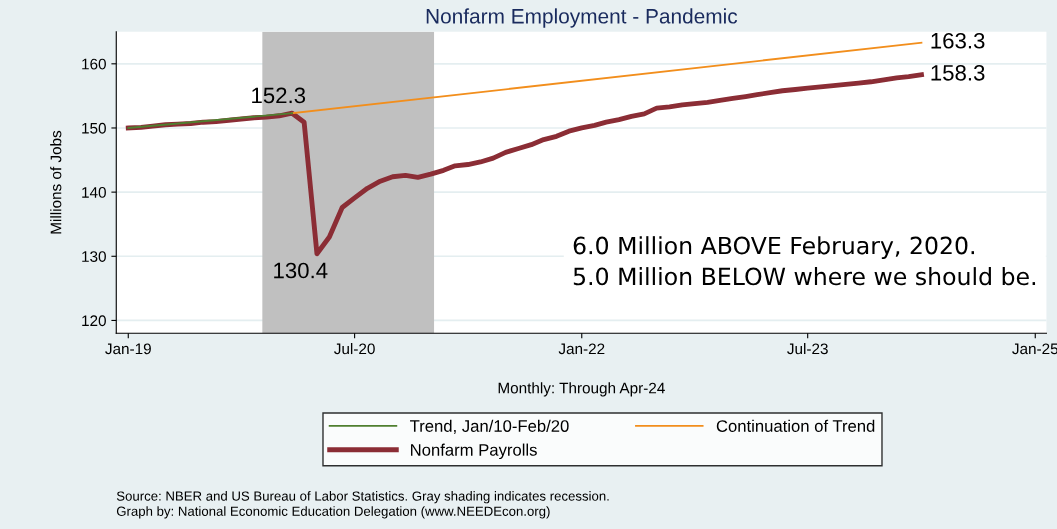 This screenshot has height=529, width=1057. I want to click on y-tick-label: 140, so click(94, 192).